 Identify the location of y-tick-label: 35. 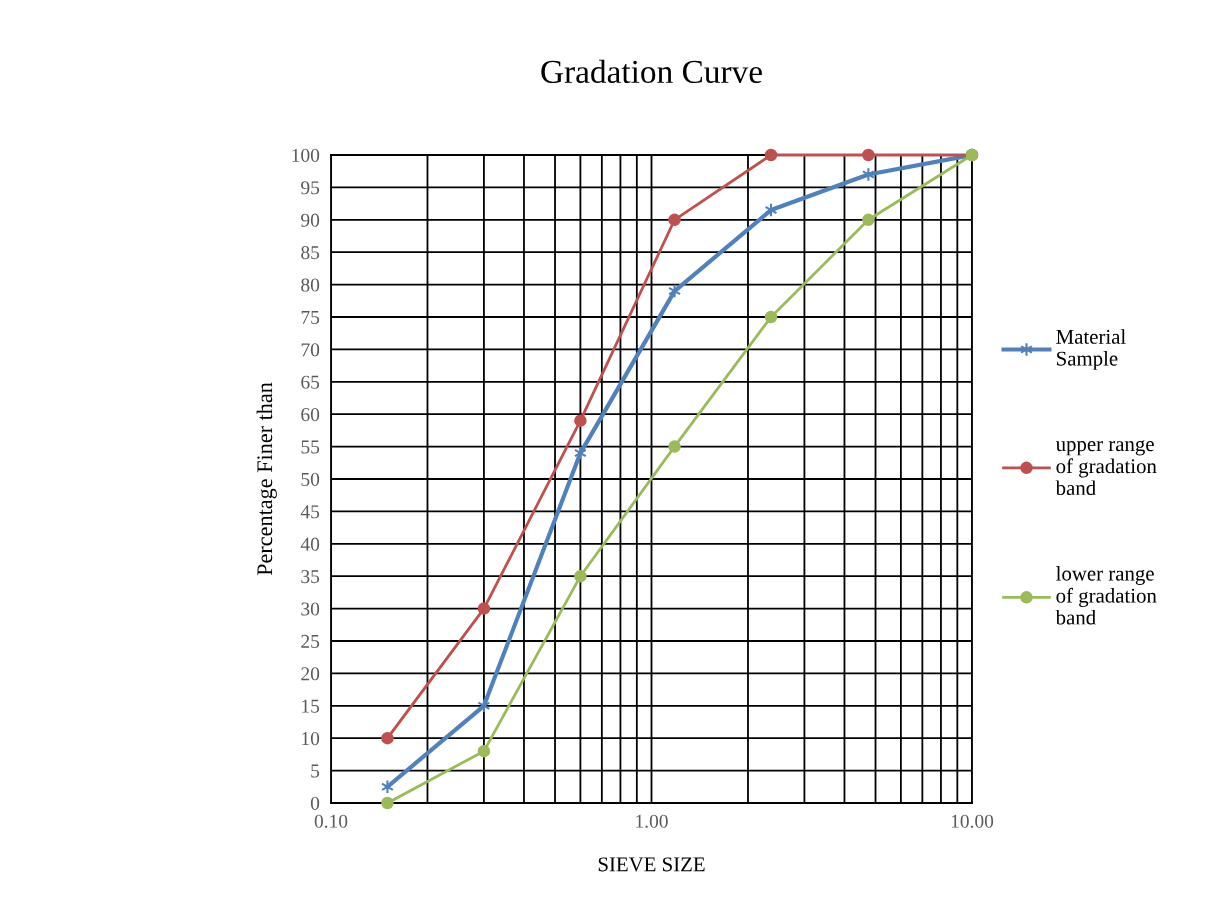
(310, 577).